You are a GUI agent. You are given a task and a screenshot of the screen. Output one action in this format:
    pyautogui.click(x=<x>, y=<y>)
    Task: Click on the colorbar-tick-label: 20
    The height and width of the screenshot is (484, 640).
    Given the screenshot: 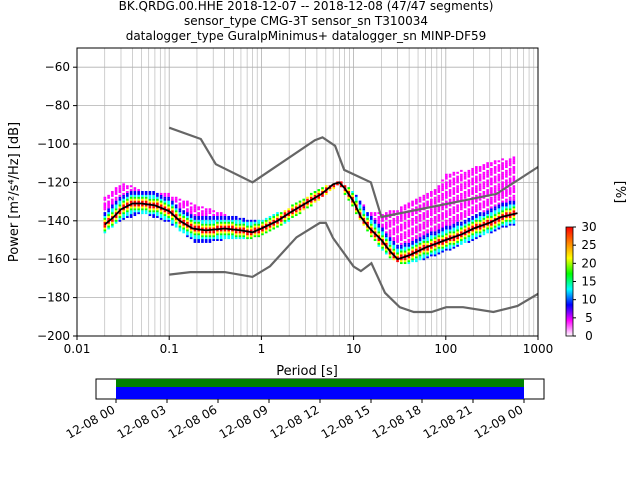 What is the action you would take?
    pyautogui.click(x=588, y=263)
    